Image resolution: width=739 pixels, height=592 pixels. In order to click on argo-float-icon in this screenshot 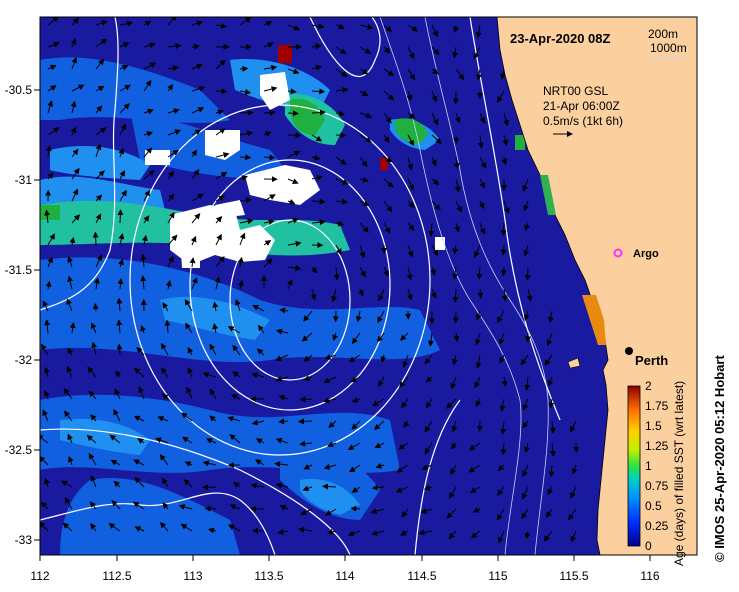, I will do `click(618, 253)`.